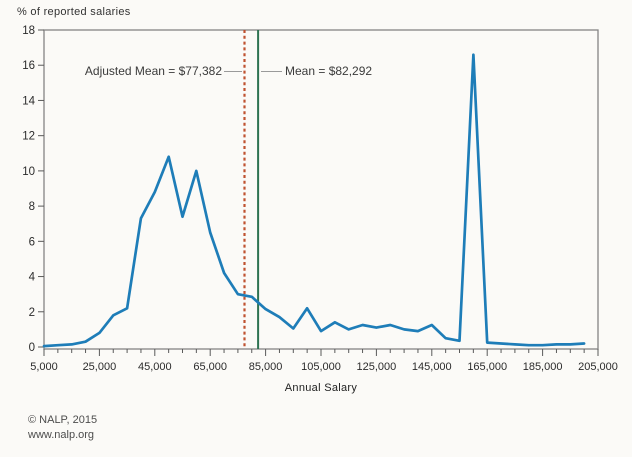  I want to click on footer-url: www.nalp.org, so click(61, 435).